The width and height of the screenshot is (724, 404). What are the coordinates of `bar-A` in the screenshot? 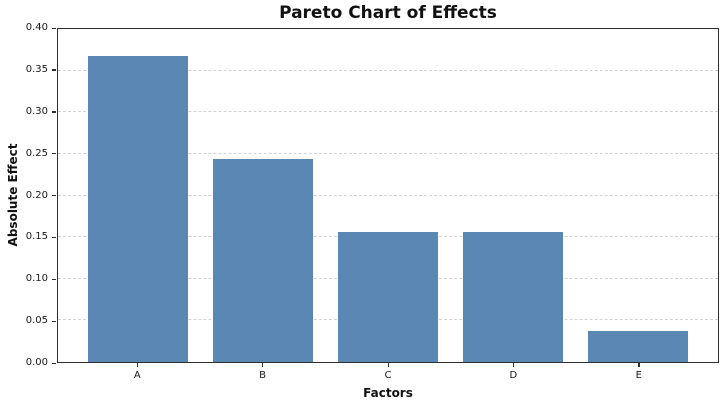 It's located at (138, 208).